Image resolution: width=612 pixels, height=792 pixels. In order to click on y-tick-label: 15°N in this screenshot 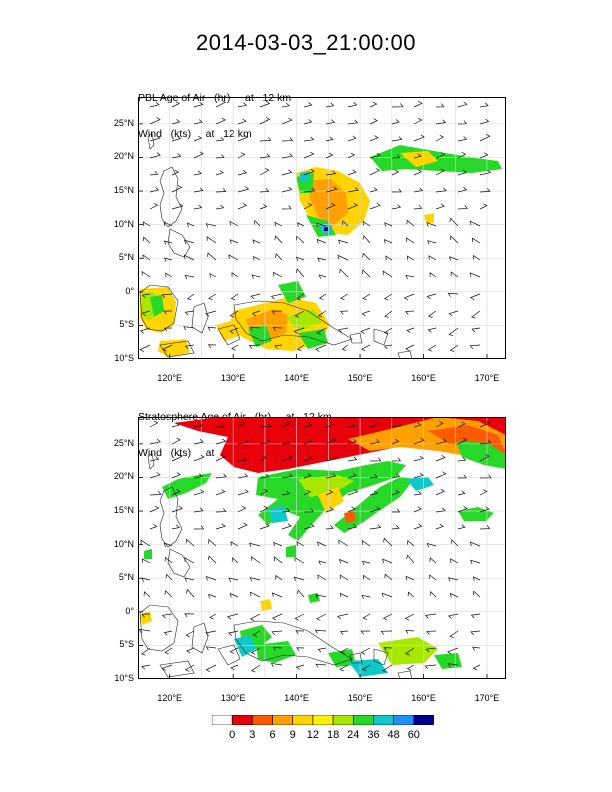, I will do `click(123, 190)`.